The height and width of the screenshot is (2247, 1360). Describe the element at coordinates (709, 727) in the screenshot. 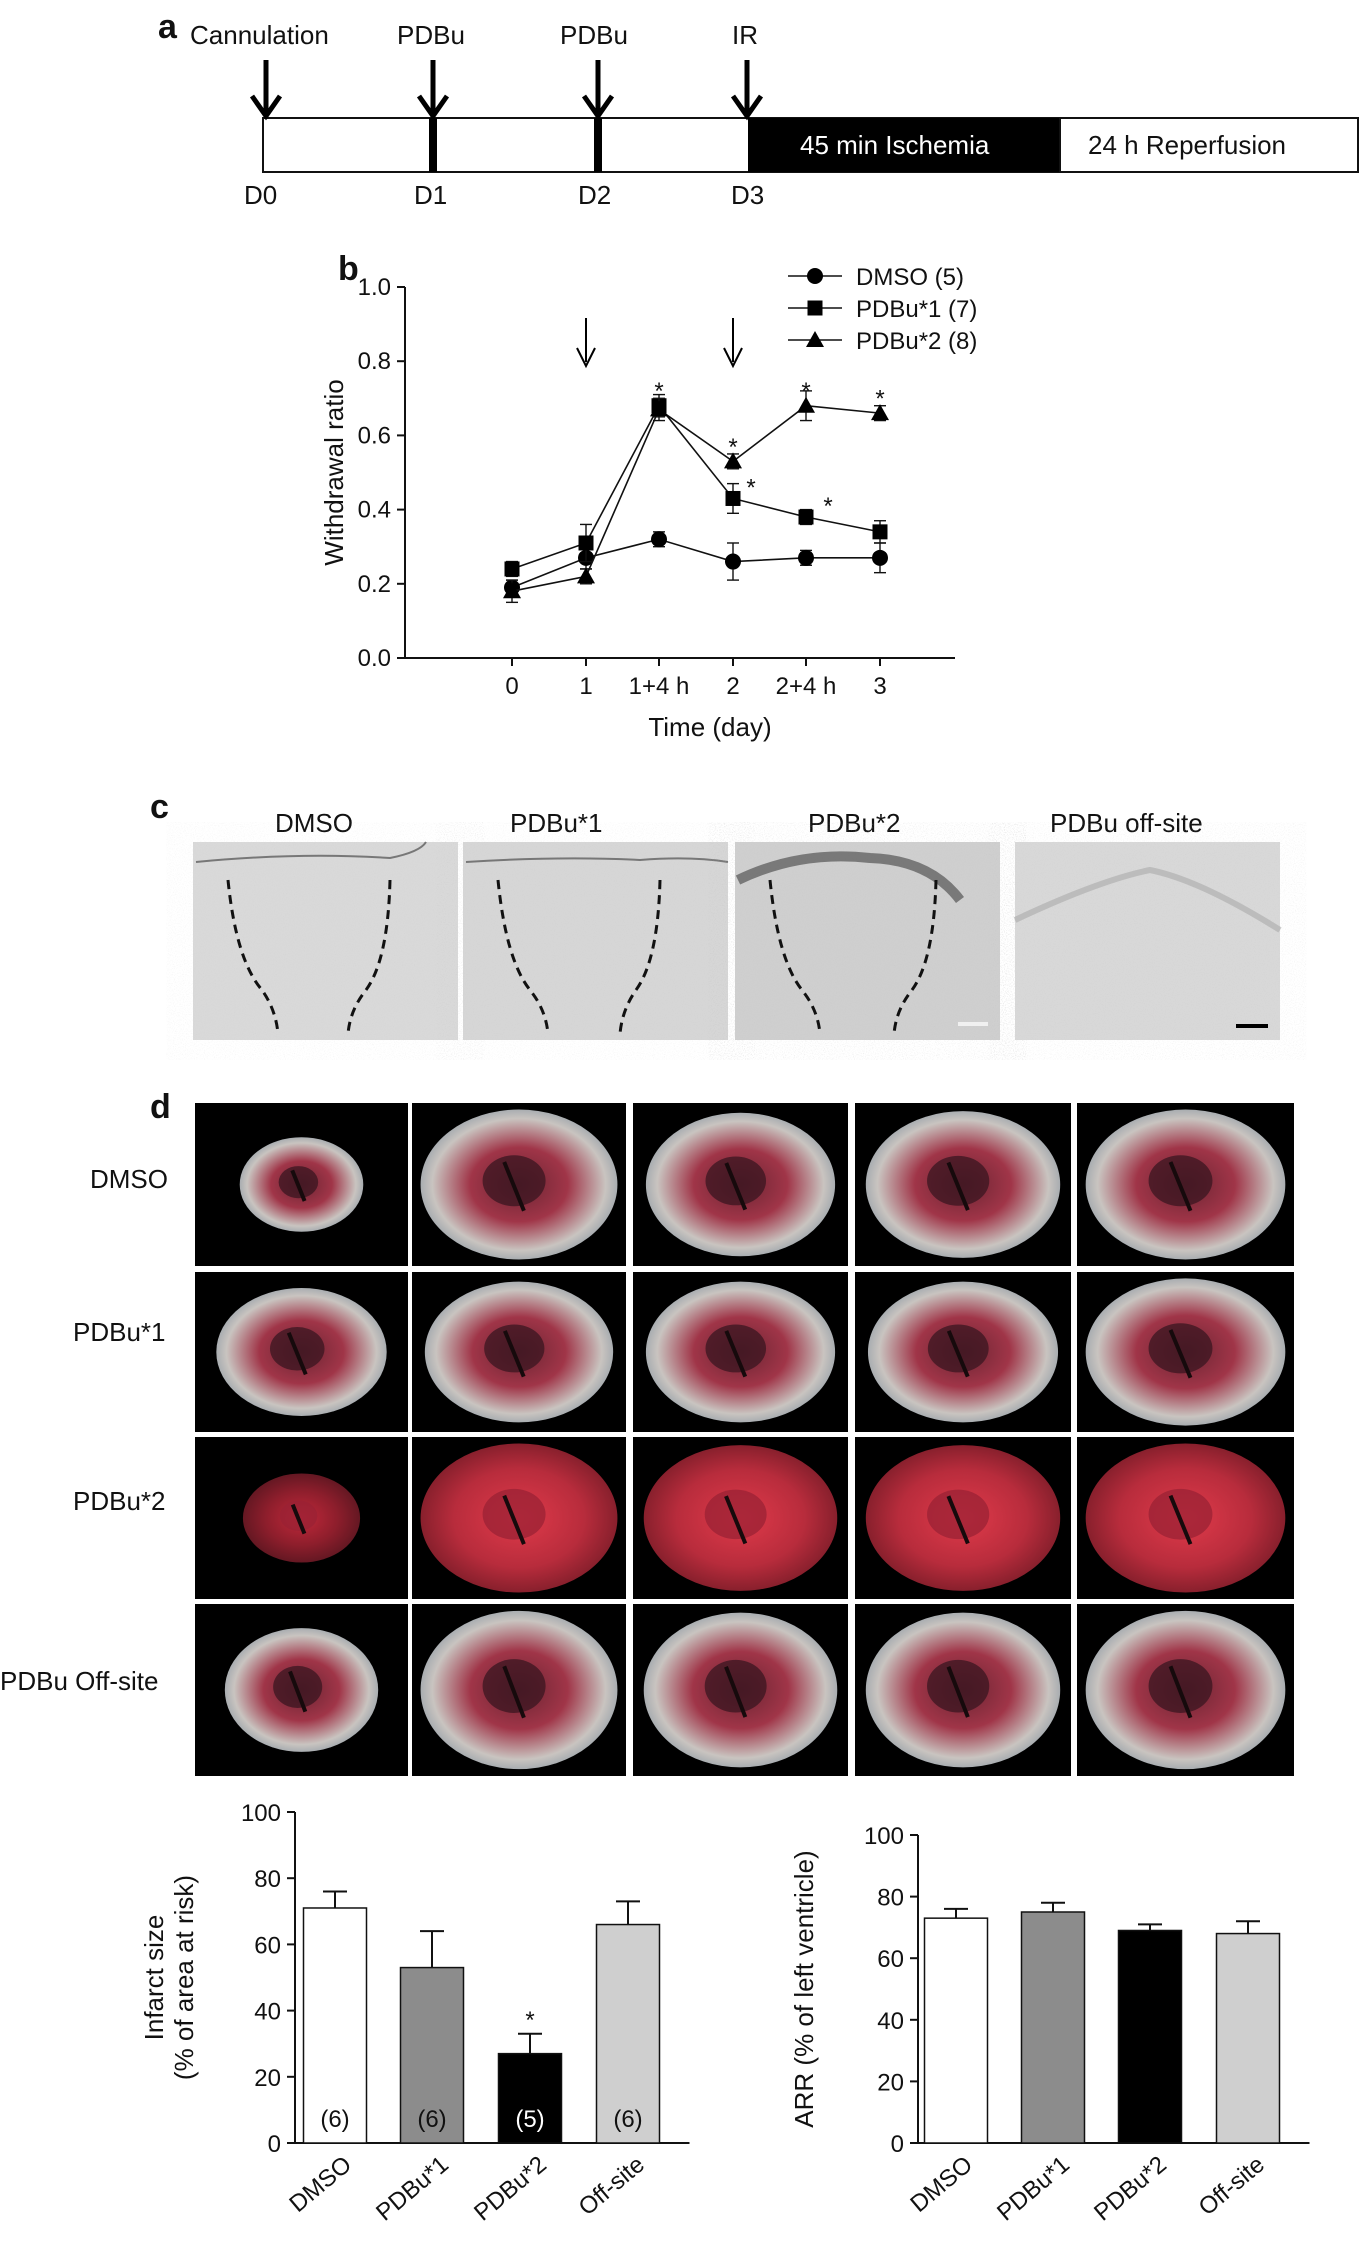

I see `x-axis-title: Time (day)` at that location.